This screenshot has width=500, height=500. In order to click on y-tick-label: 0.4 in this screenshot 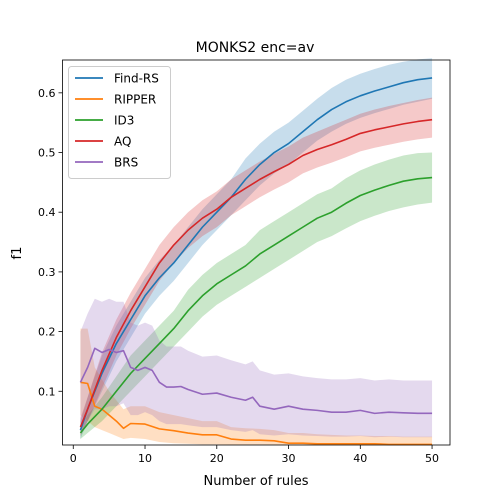, I will do `click(47, 212)`.